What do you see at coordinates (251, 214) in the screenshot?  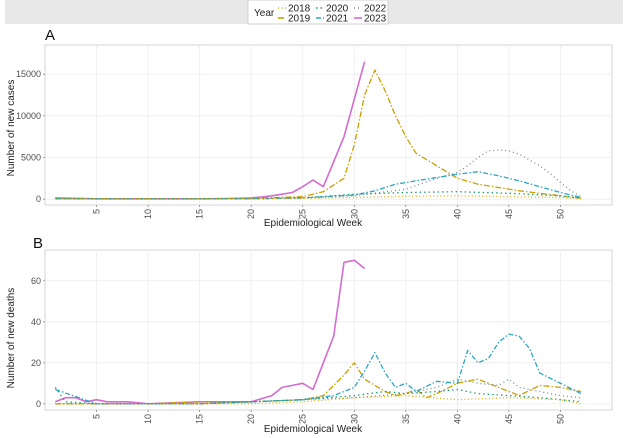 I see `panel-a-x-tick-label: 20` at bounding box center [251, 214].